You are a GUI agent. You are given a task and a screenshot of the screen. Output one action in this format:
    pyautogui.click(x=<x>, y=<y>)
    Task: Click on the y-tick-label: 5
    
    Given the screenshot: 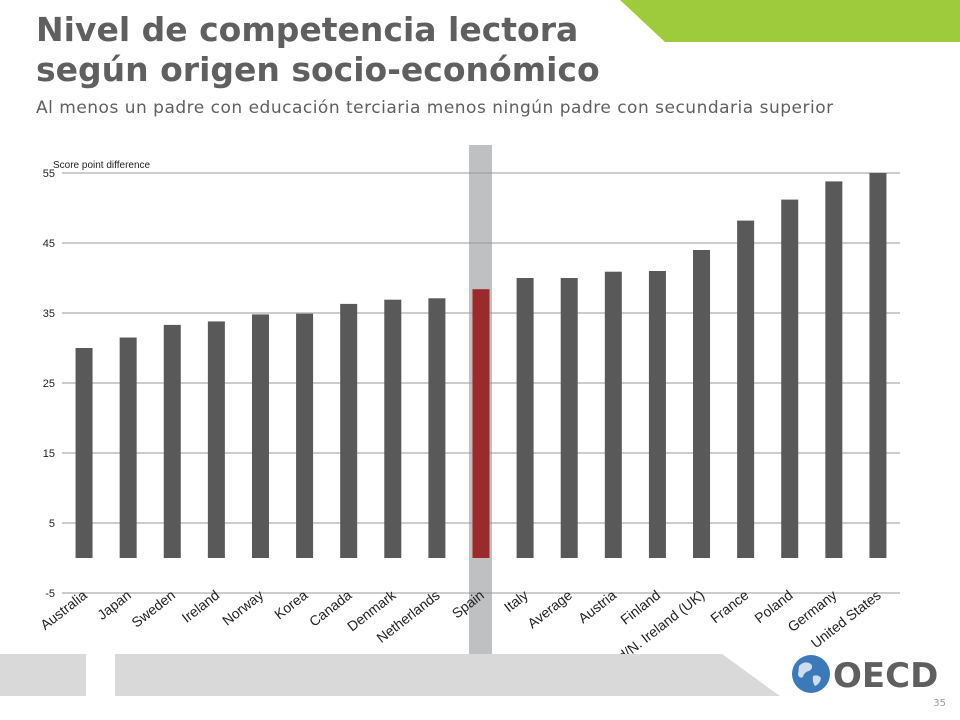 What is the action you would take?
    pyautogui.click(x=52, y=524)
    